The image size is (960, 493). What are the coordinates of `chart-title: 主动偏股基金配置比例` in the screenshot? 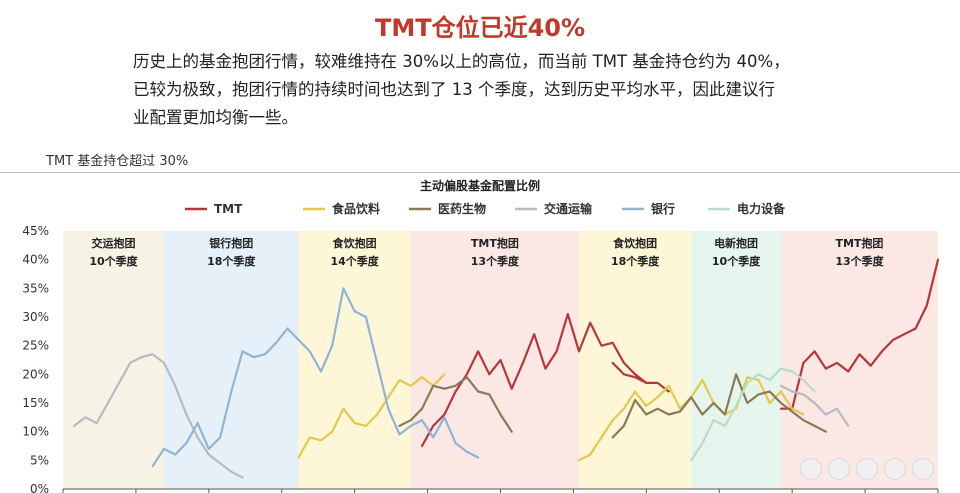 It's located at (480, 185).